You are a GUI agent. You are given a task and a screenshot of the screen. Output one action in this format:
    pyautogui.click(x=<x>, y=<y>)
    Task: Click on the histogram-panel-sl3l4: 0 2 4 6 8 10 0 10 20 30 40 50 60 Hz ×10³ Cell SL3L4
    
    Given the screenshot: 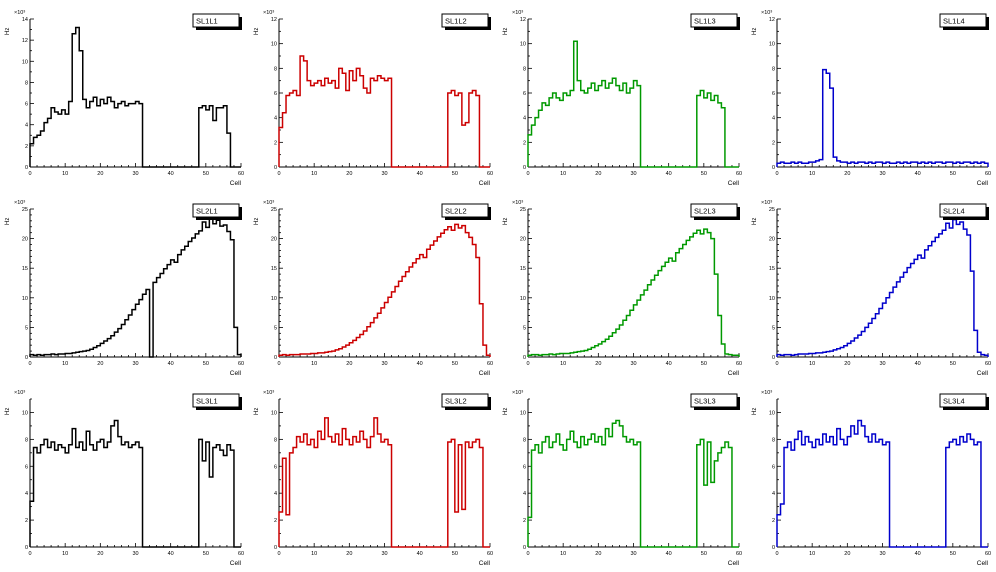 What is the action you would take?
    pyautogui.click(x=871, y=476)
    